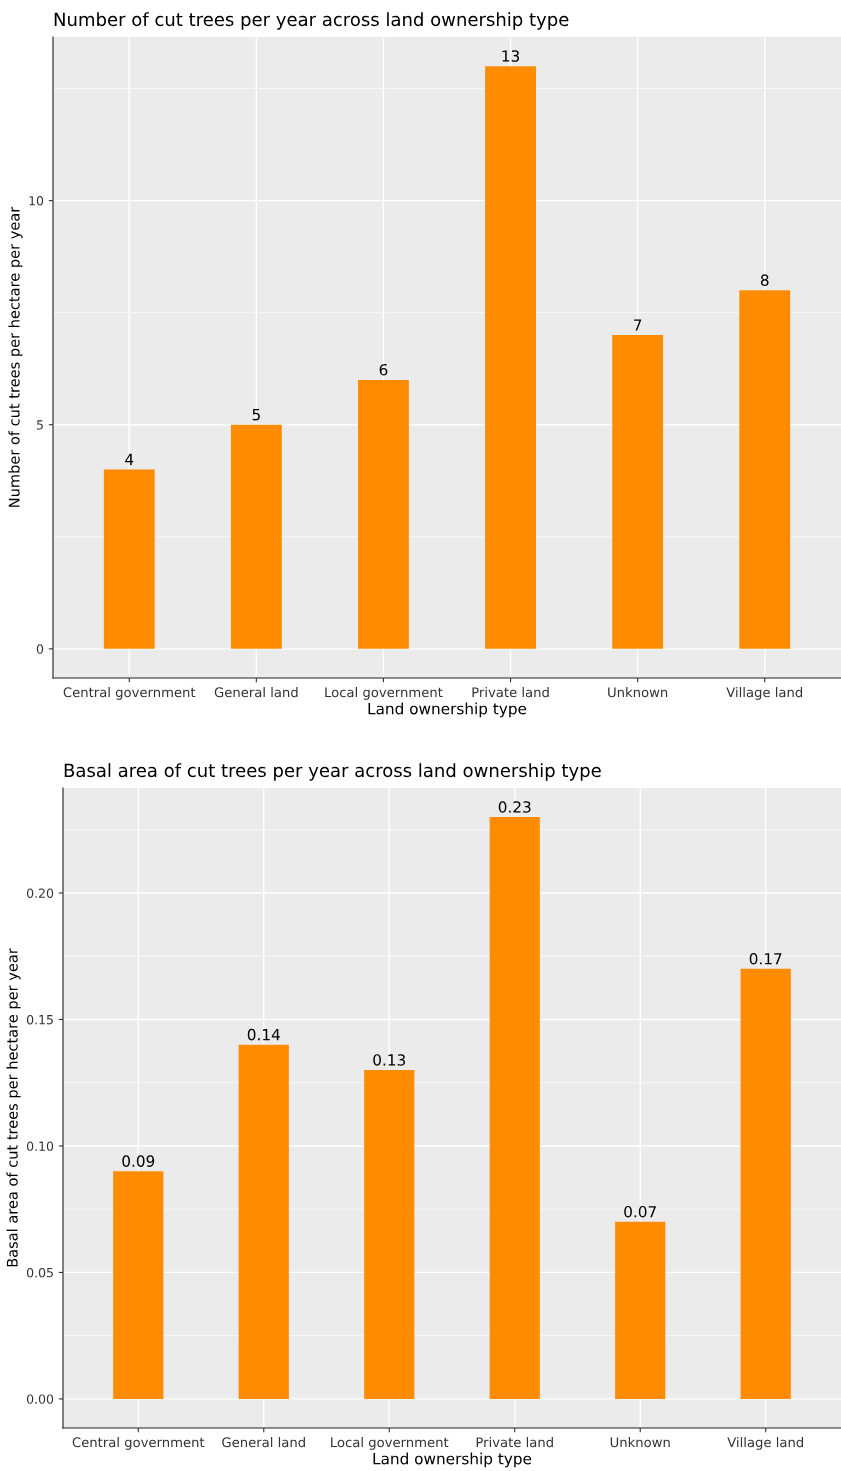 The image size is (841, 1471). What do you see at coordinates (36, 201) in the screenshot?
I see `y-tick-label: 10` at bounding box center [36, 201].